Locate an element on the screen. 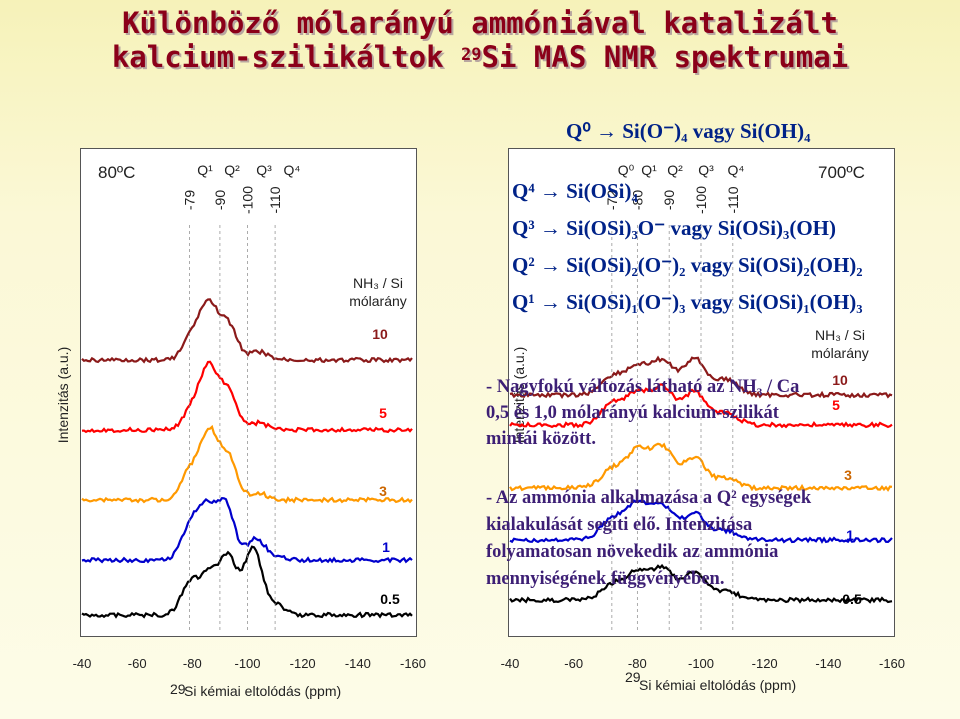 Image resolution: width=960 pixels, height=719 pixels. title-line-2-post: Si MAS NMR spektrumai is located at coordinates (665, 57).